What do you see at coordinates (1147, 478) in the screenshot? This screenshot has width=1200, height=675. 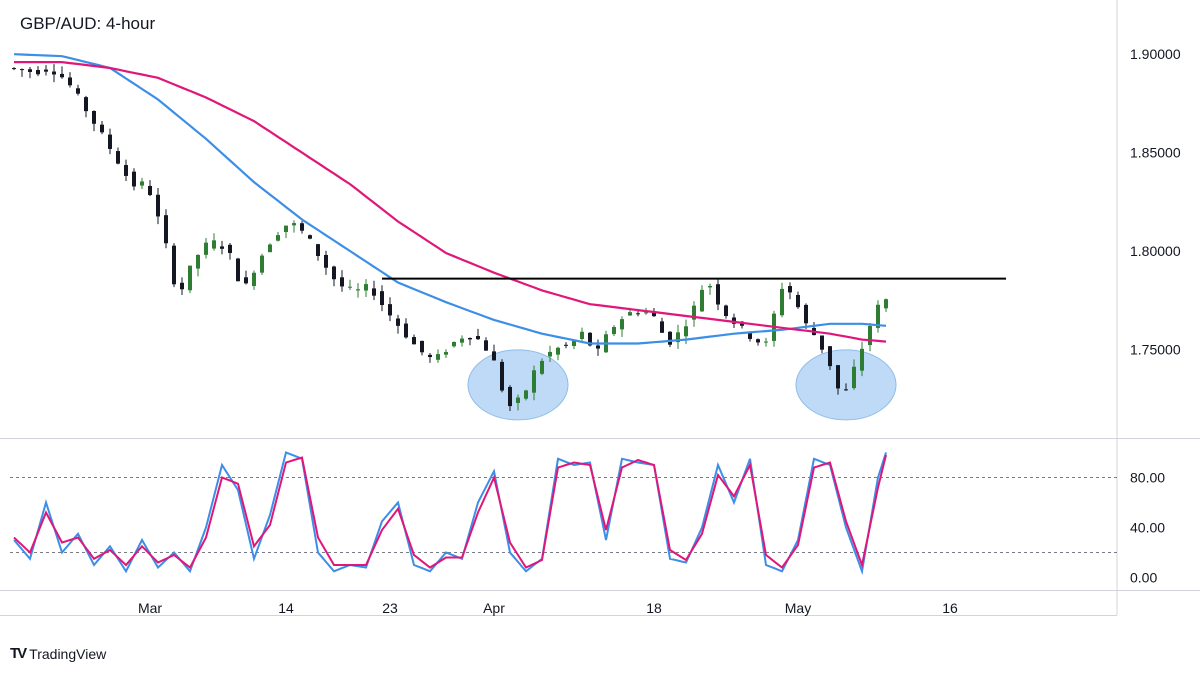 I see `stoch-tick-label: 80.00` at bounding box center [1147, 478].